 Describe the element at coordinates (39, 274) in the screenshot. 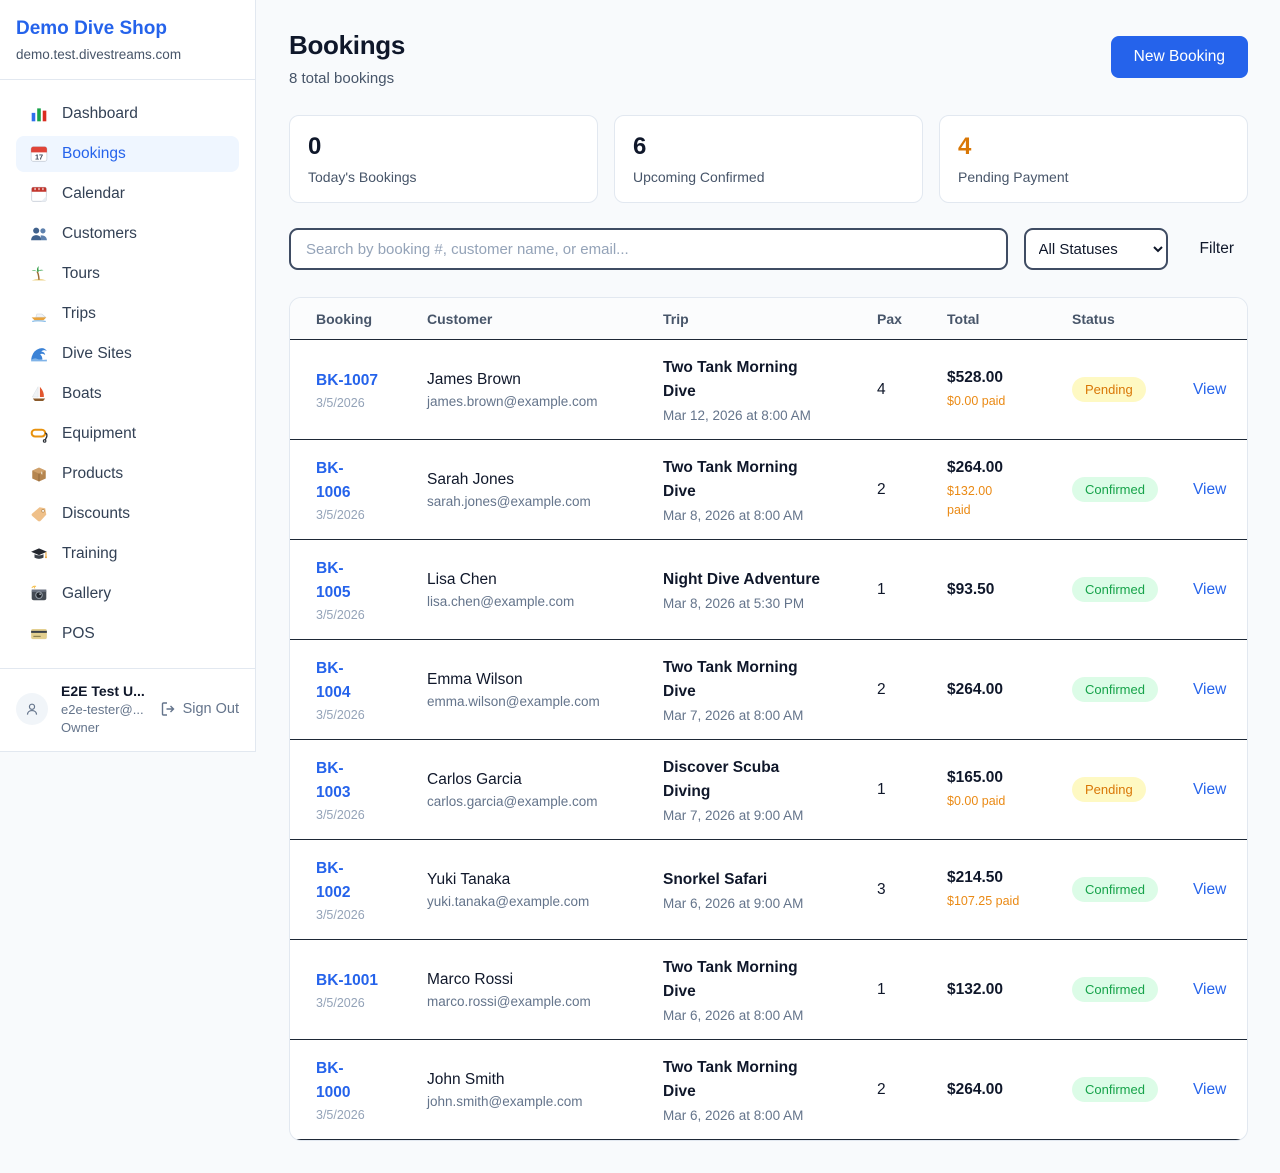

I see `desert-island-icon` at that location.